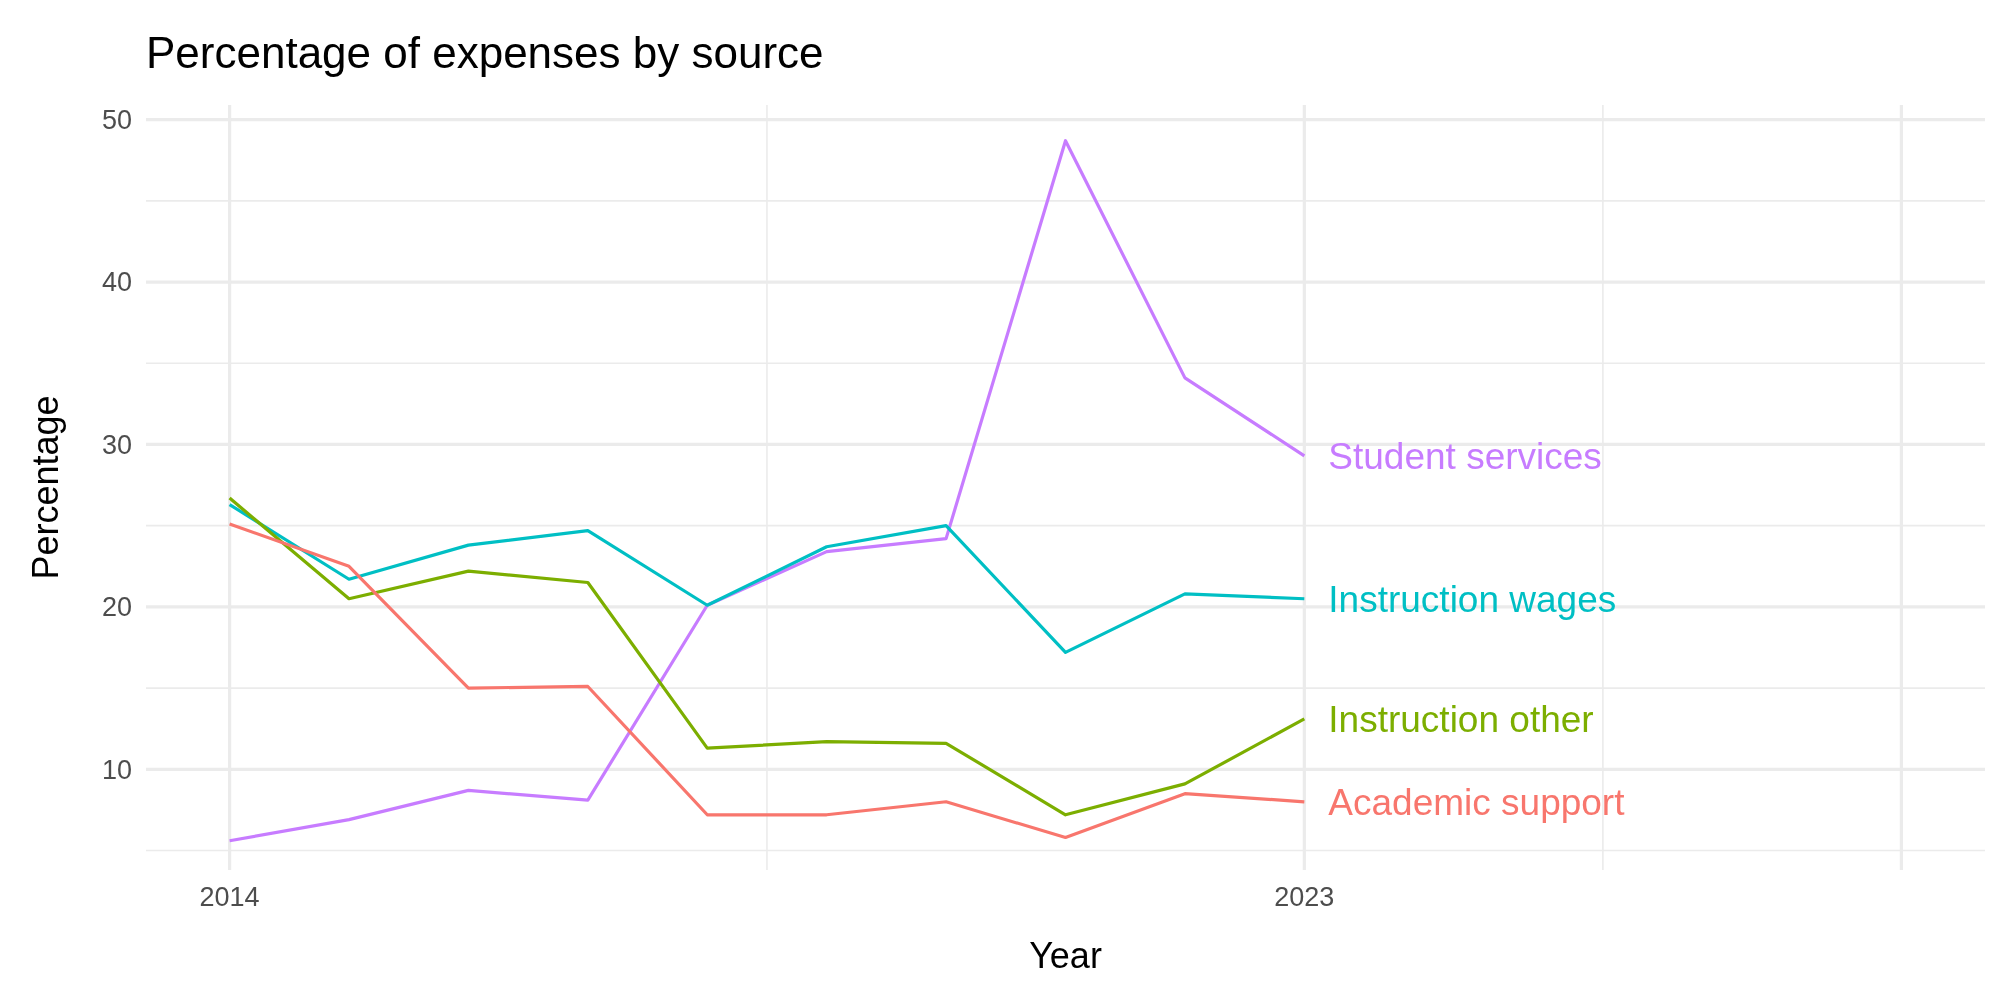 This screenshot has height=1000, width=2000. Describe the element at coordinates (116, 120) in the screenshot. I see `y-tick-label: 50` at that location.